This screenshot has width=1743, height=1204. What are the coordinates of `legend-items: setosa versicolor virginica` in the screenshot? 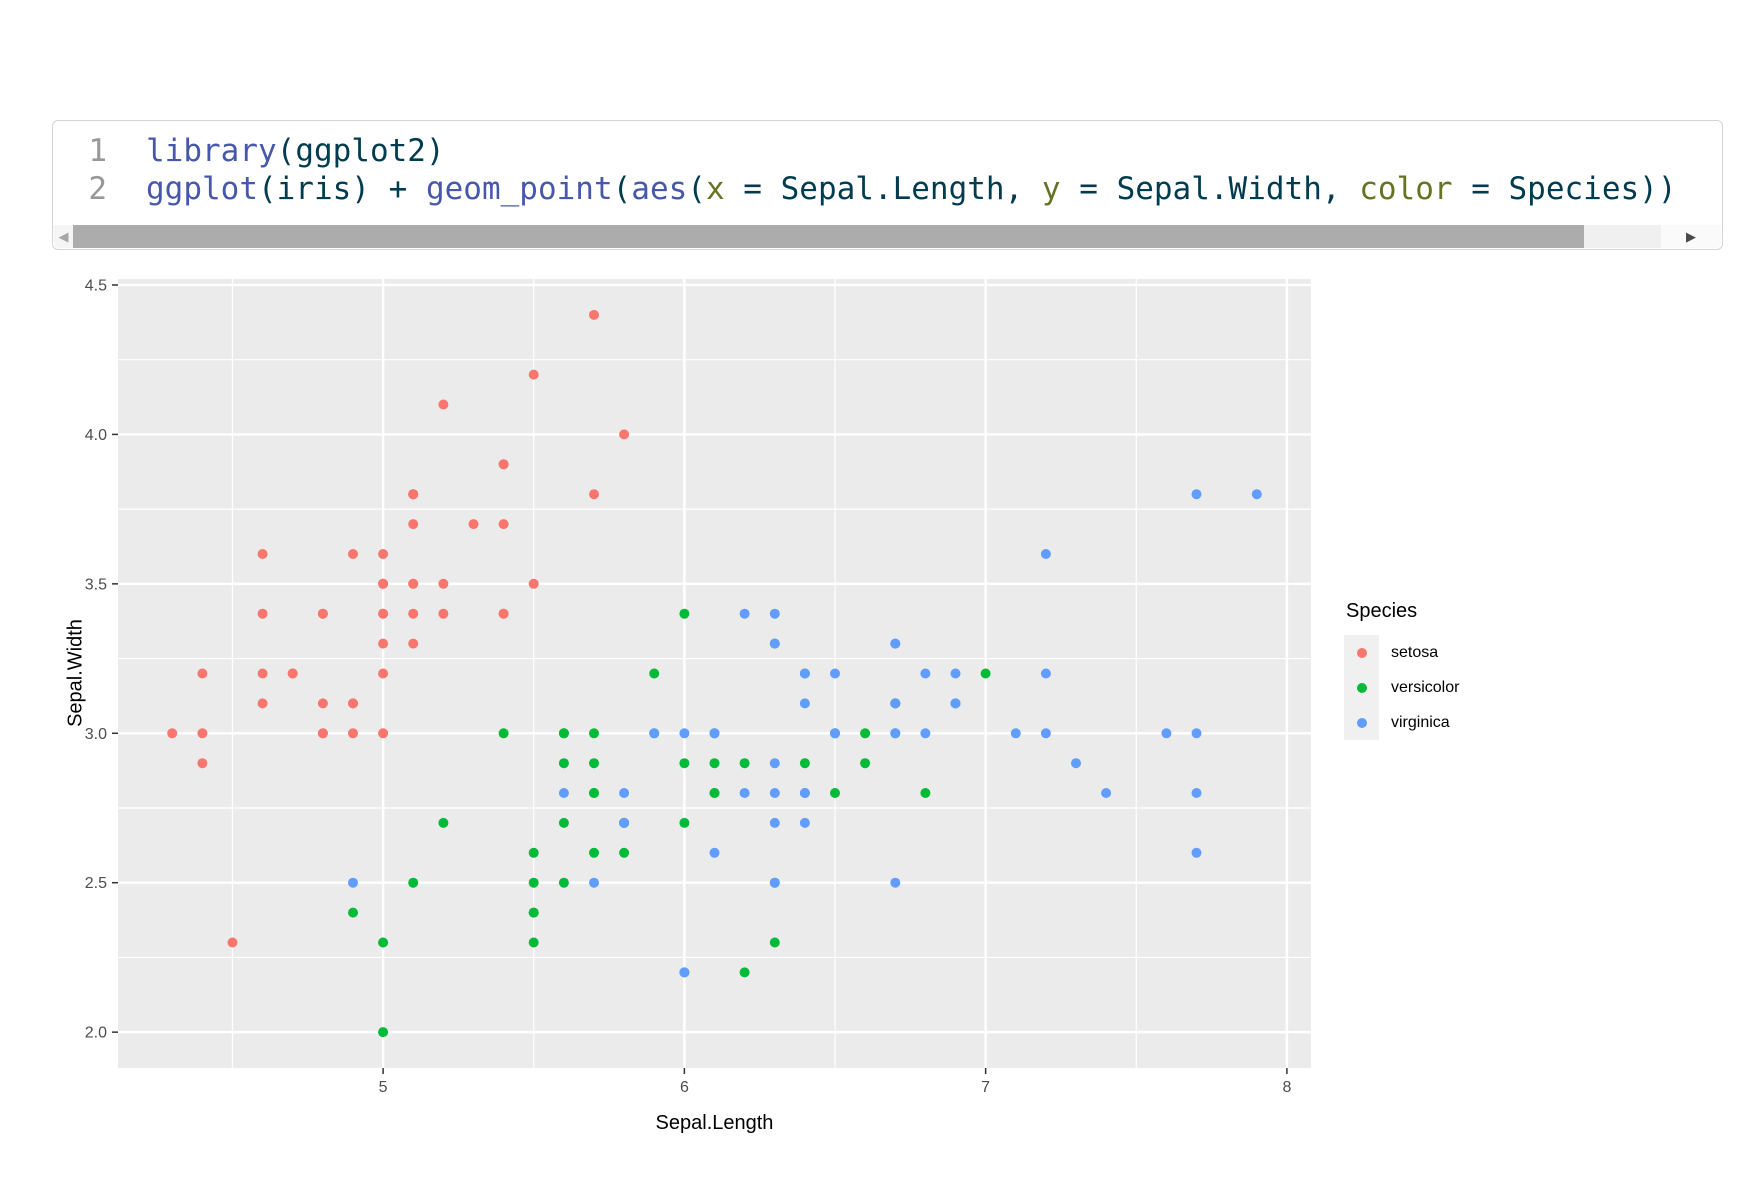 It's located at (1401, 687).